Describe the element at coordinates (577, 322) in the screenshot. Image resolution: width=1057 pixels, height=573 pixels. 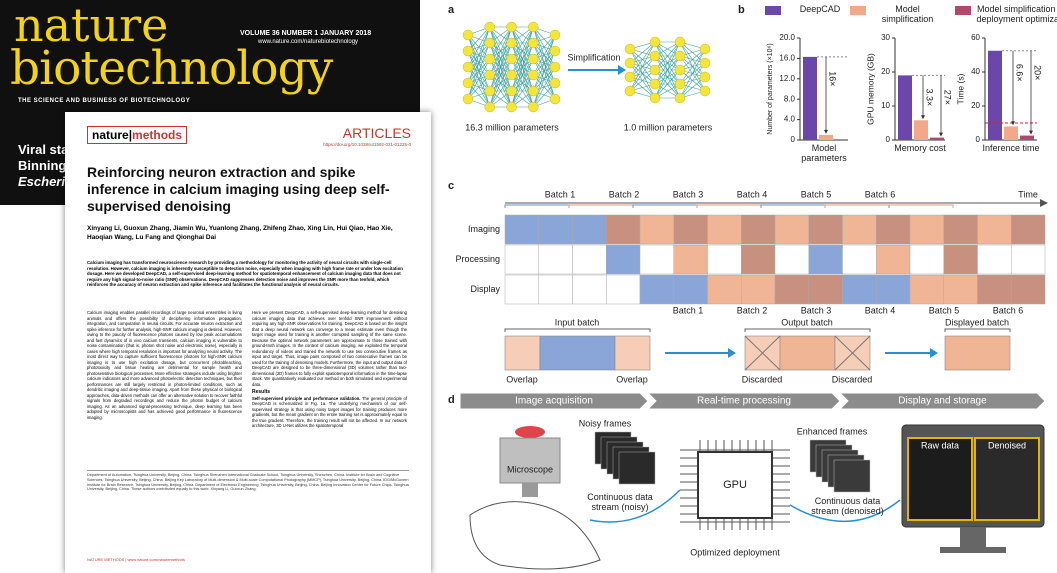
I see `batch-box-label: Input batch` at that location.